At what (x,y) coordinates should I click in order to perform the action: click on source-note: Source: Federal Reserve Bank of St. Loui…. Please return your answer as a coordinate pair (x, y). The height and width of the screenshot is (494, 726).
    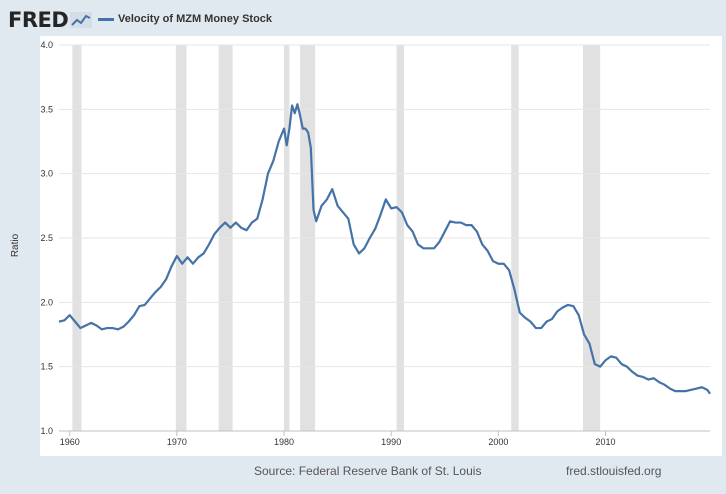
    Looking at the image, I should click on (368, 471).